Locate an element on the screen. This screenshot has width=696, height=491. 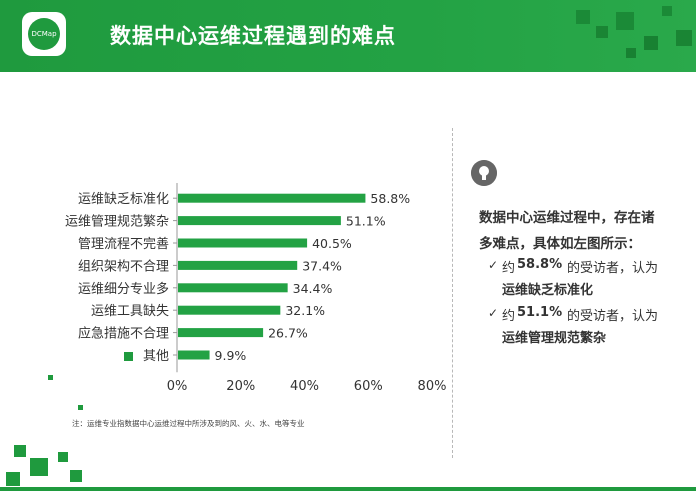
value-label: 58.8% is located at coordinates (390, 198).